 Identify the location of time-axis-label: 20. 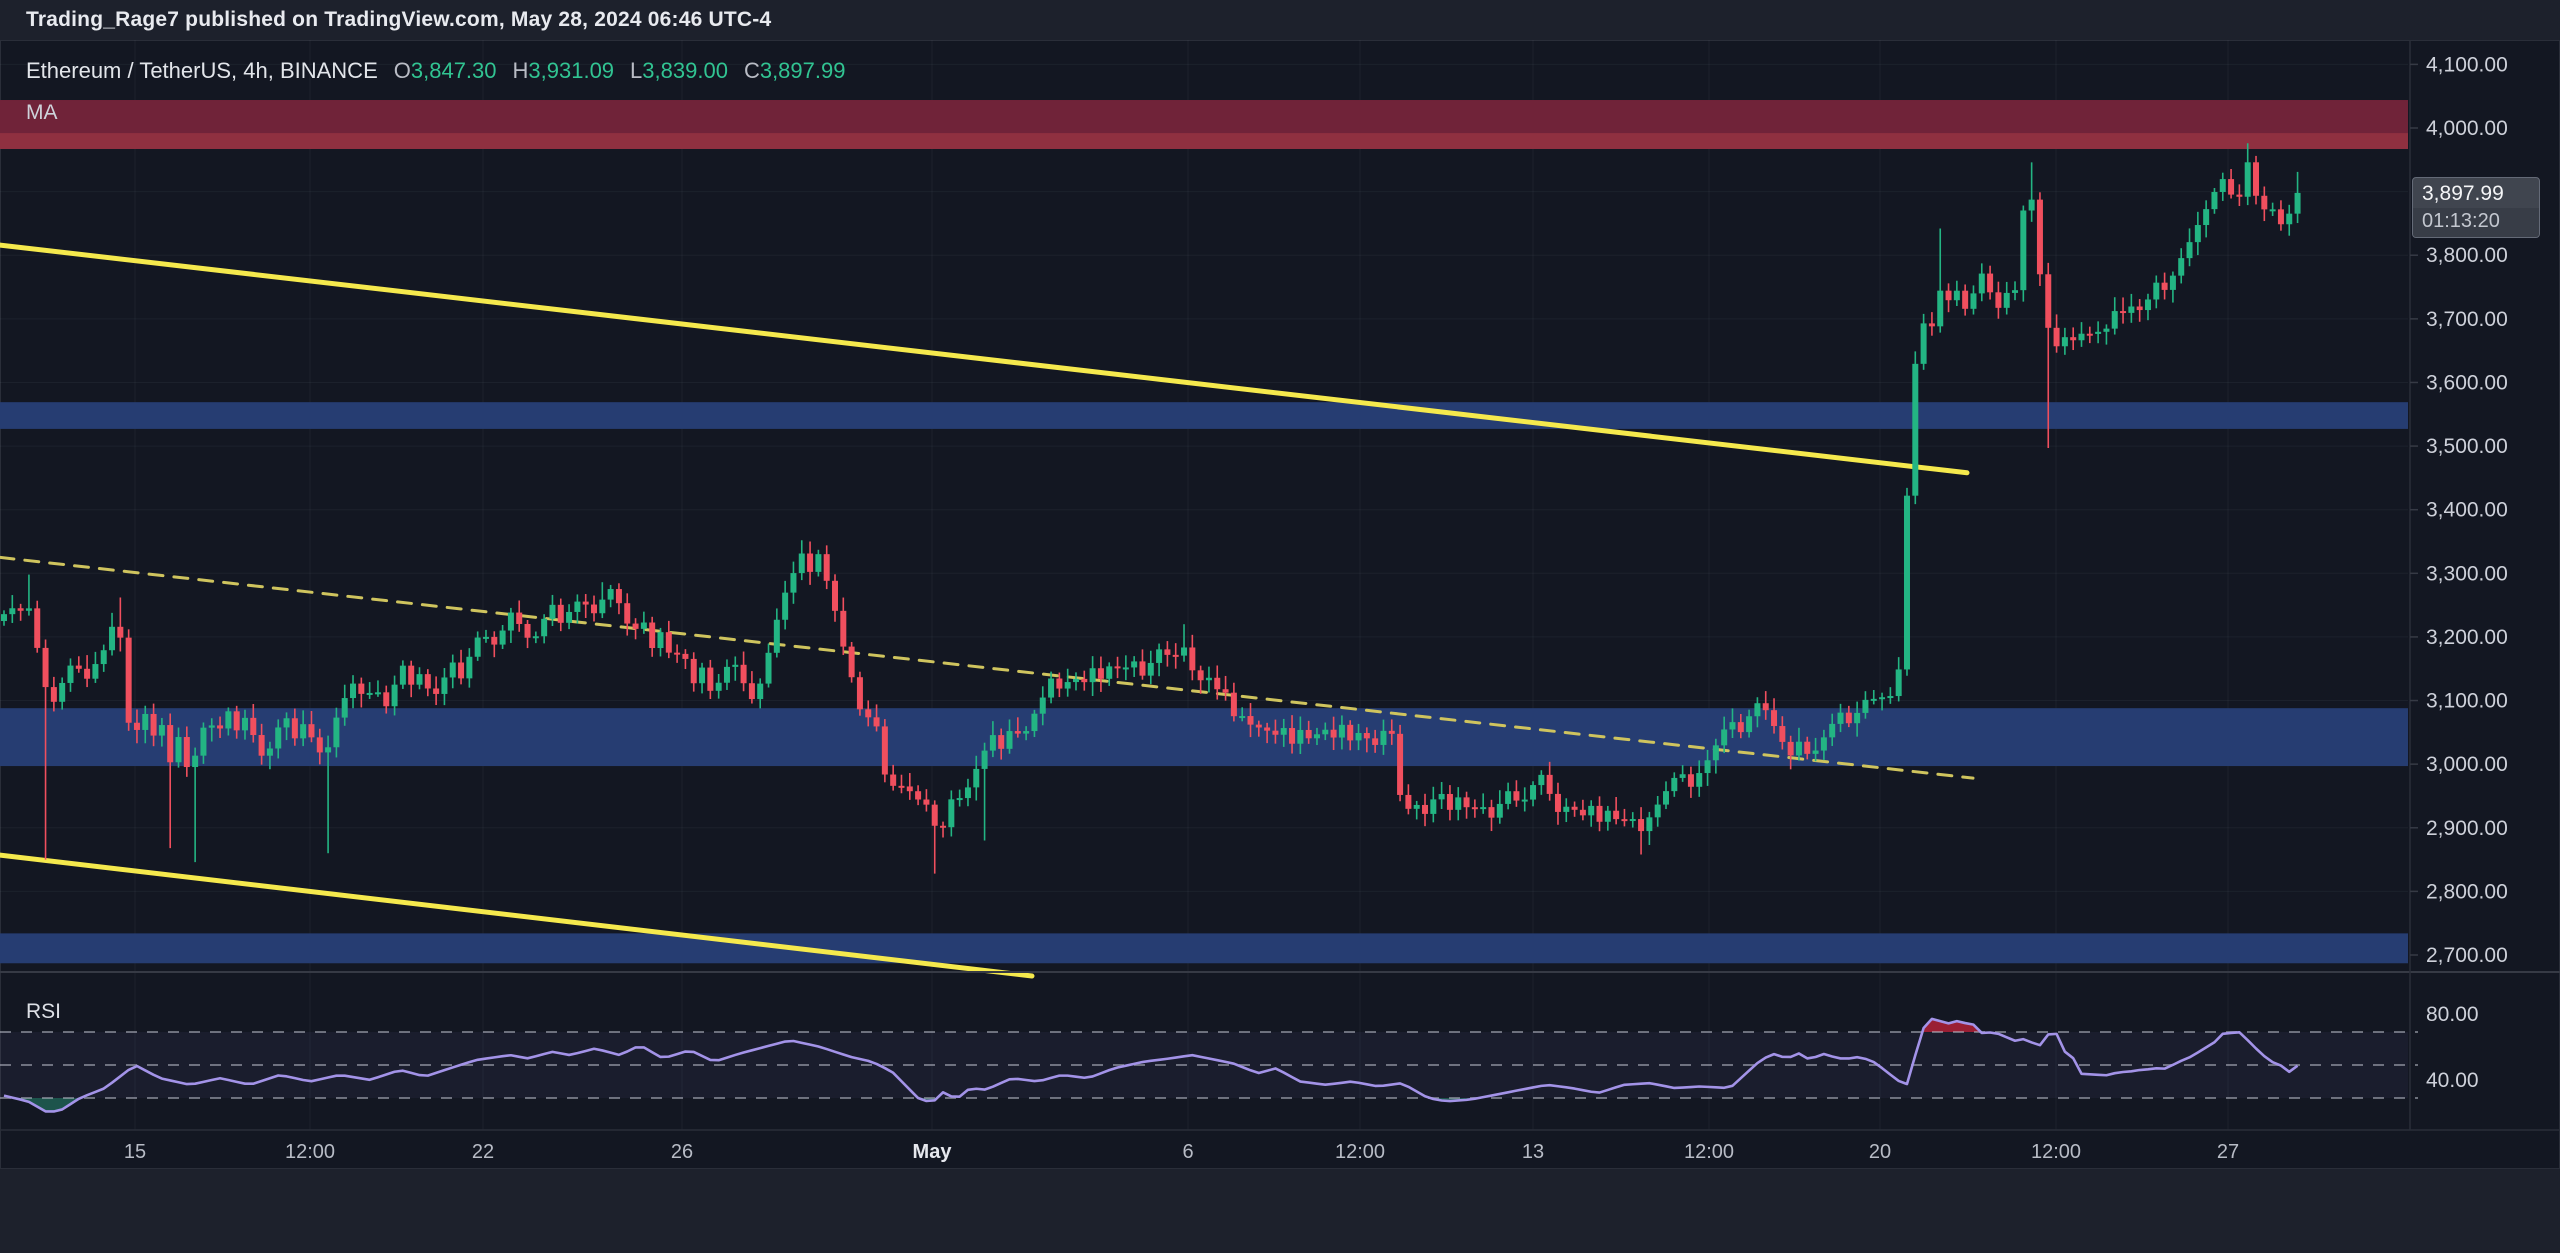
(1880, 1152).